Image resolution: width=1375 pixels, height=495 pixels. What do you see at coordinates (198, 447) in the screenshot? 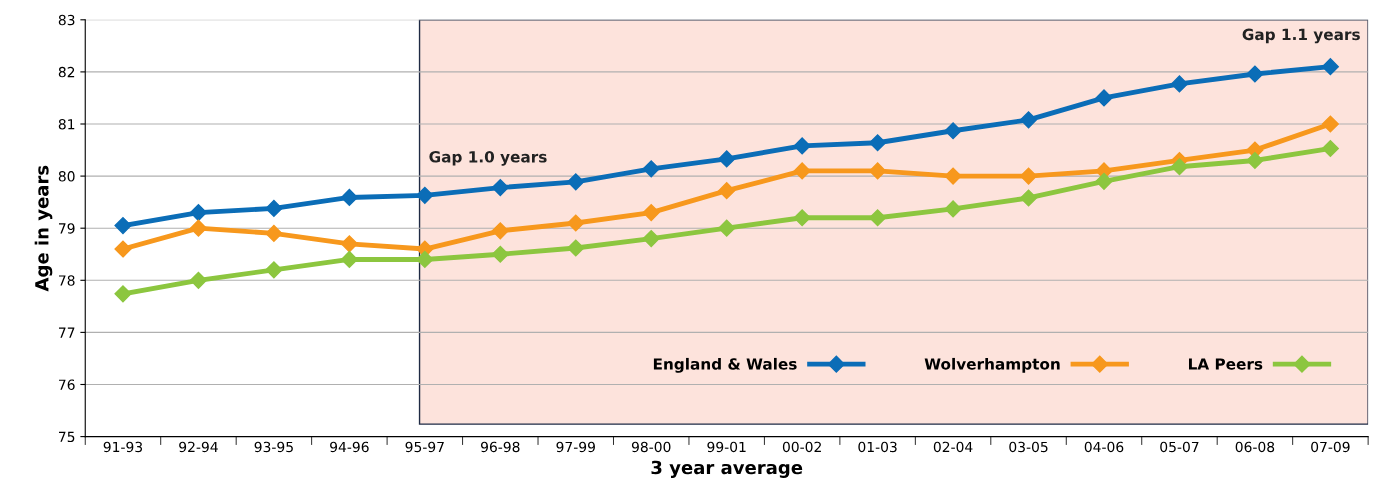
I see `x-tick-label: 92-94` at bounding box center [198, 447].